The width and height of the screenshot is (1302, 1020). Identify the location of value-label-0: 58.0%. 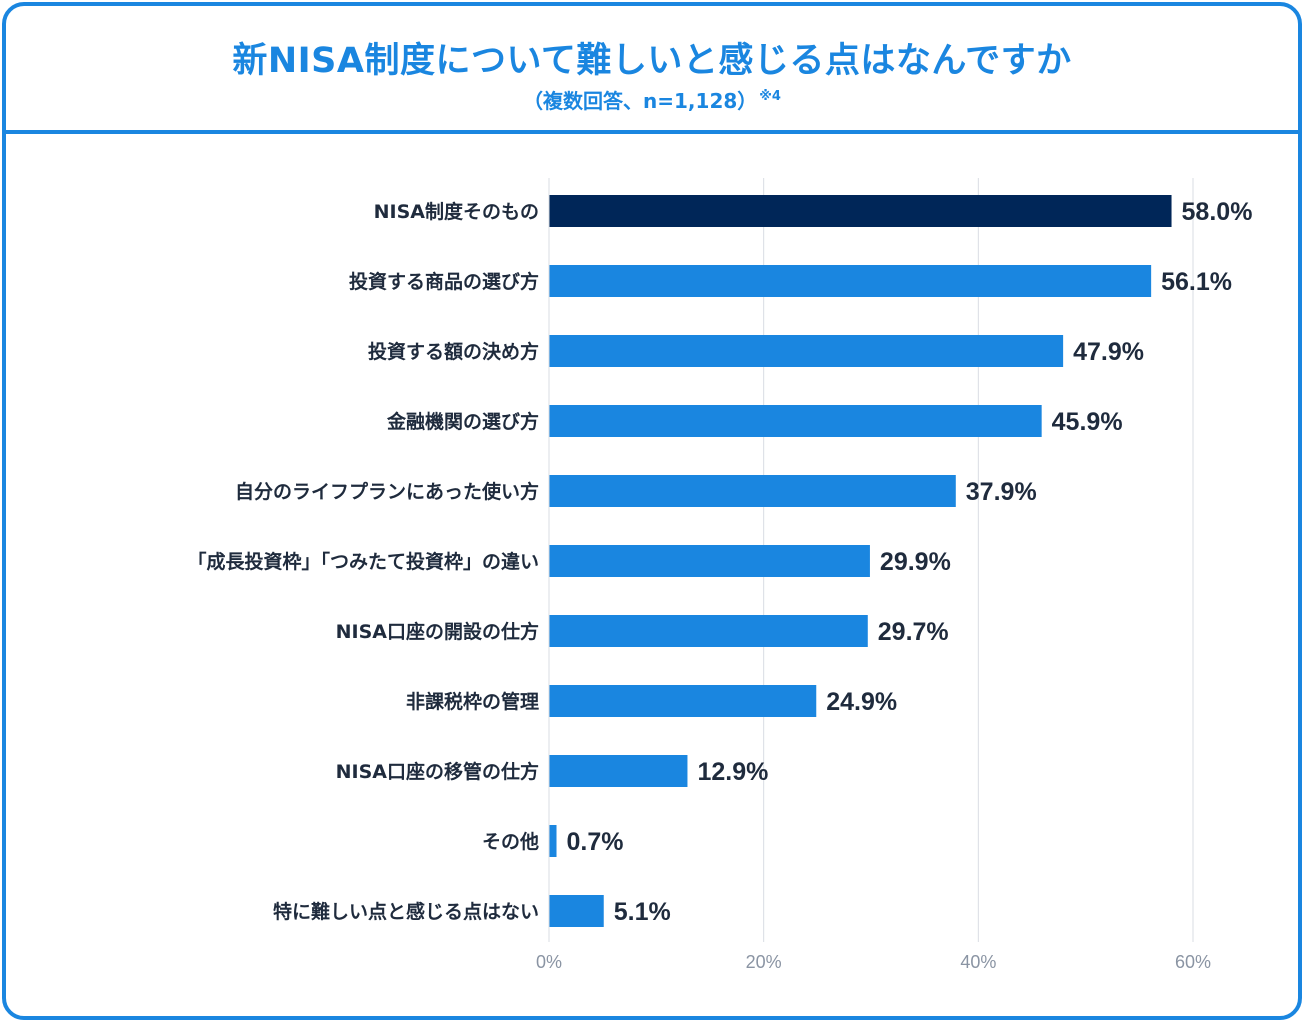
(1217, 212).